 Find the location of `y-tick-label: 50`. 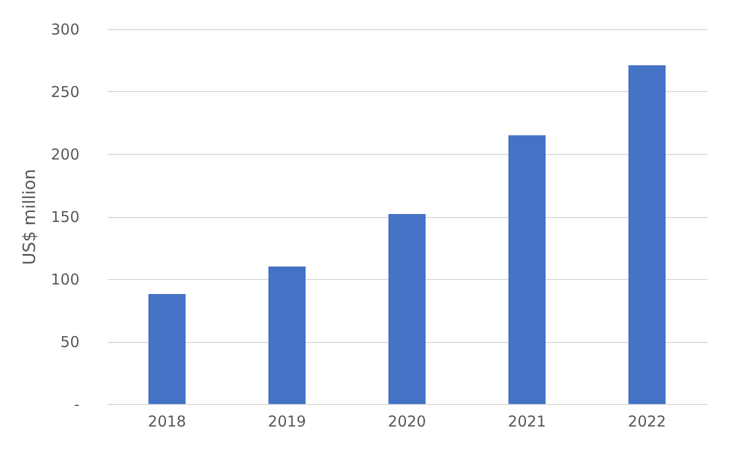

y-tick-label: 50 is located at coordinates (70, 342).